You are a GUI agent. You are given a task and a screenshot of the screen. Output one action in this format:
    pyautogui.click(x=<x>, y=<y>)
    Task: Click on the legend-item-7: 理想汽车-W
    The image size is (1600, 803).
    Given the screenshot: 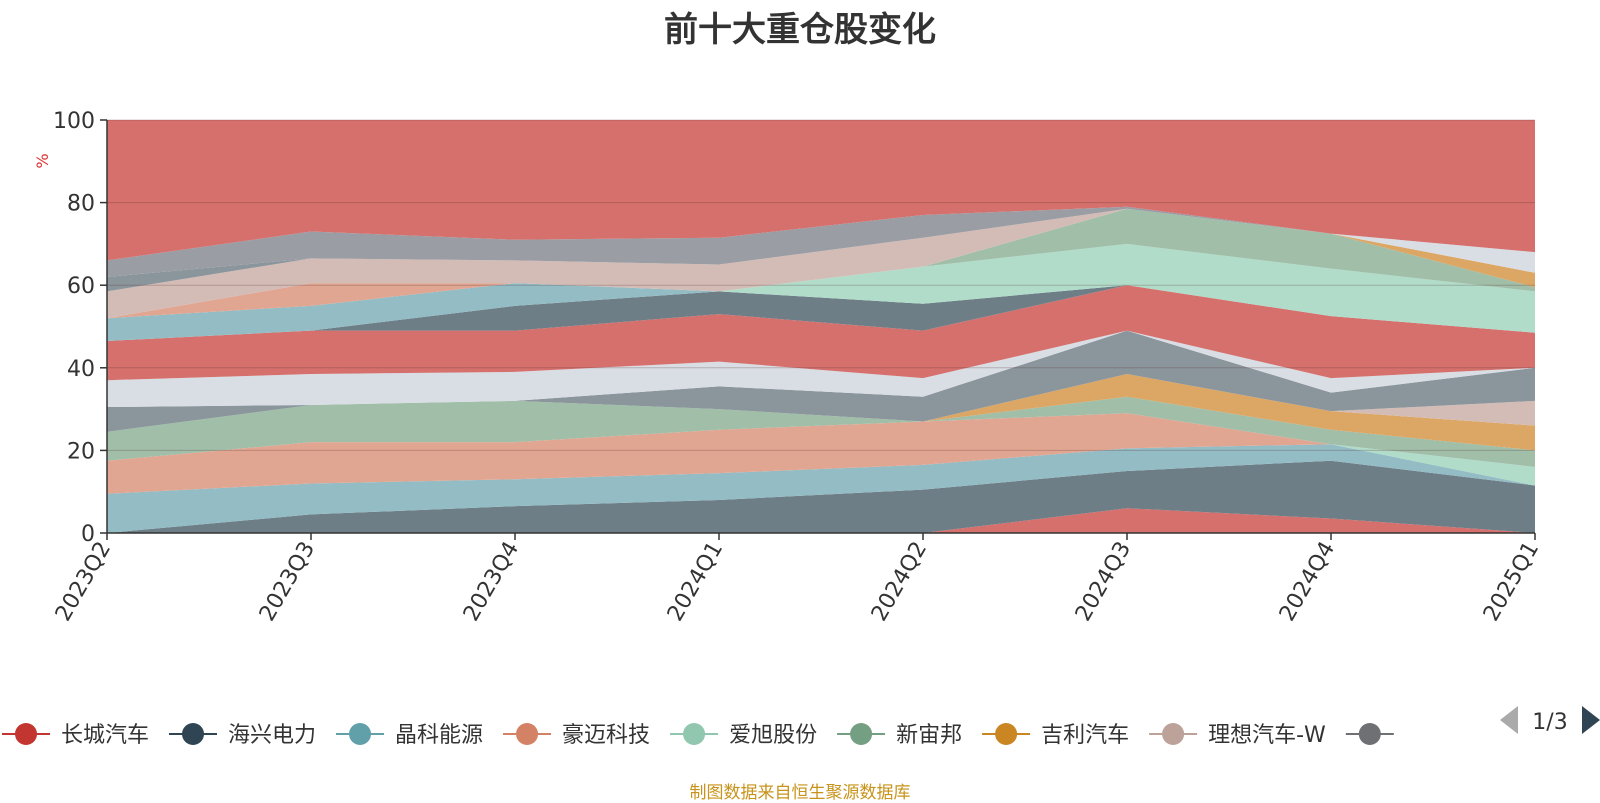 What is the action you would take?
    pyautogui.click(x=1237, y=735)
    